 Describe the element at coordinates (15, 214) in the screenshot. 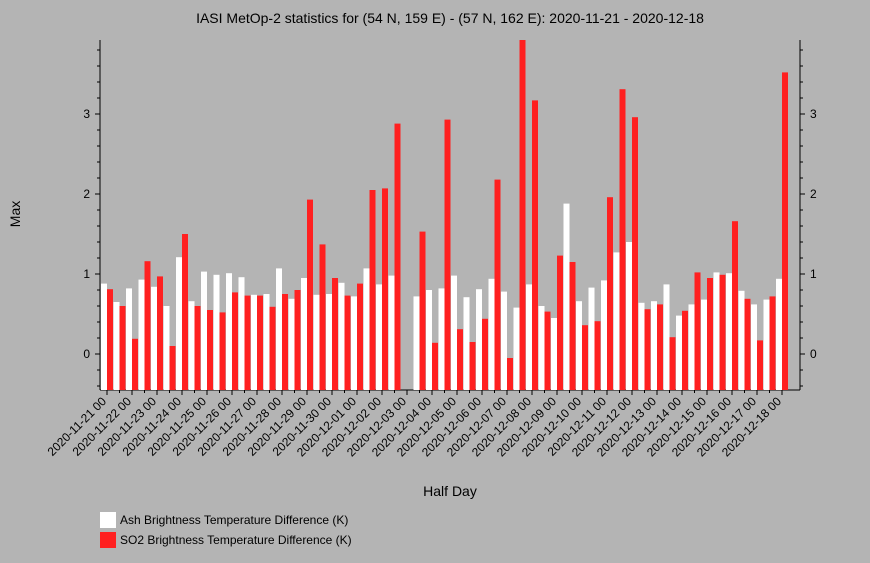

I see `y-axis-label: Max` at that location.